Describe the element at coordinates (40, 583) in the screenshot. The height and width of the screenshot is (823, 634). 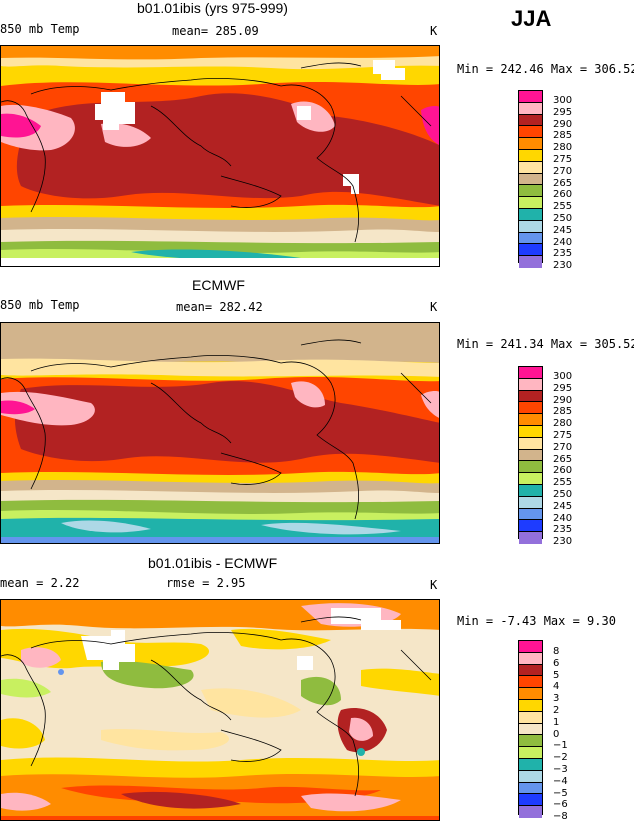
I see `panel3-mean-label: mean = 2.22` at that location.